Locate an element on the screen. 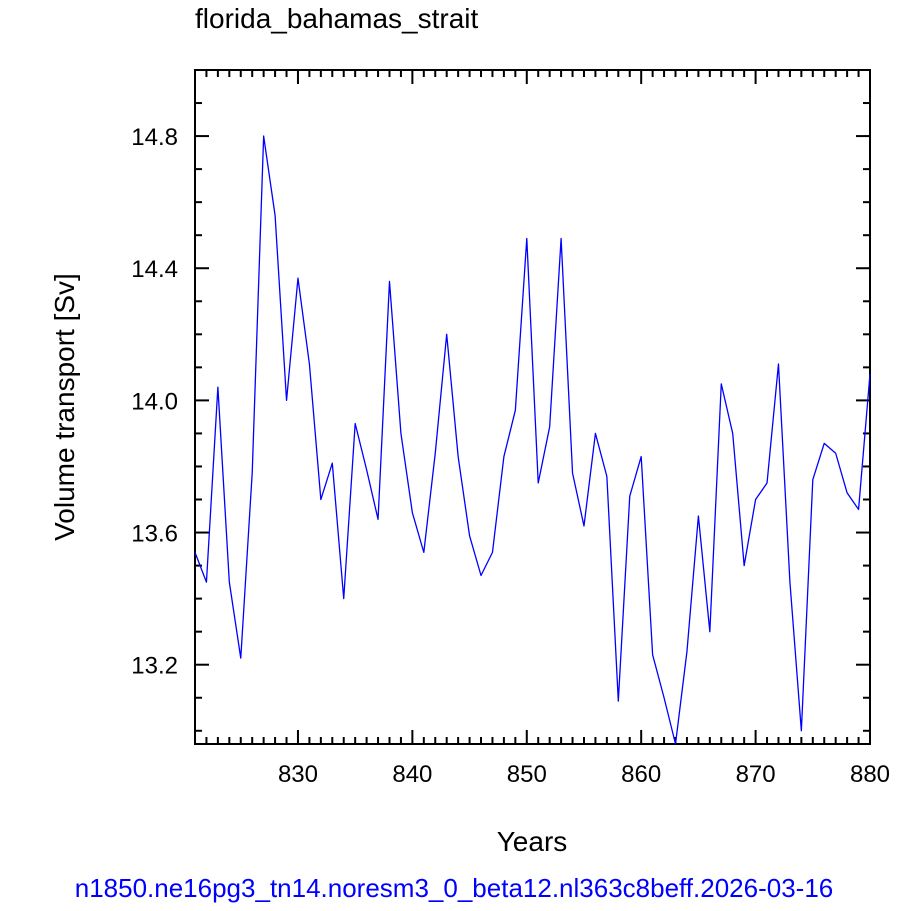 The width and height of the screenshot is (909, 911). x-axis-title: Years is located at coordinates (532, 841).